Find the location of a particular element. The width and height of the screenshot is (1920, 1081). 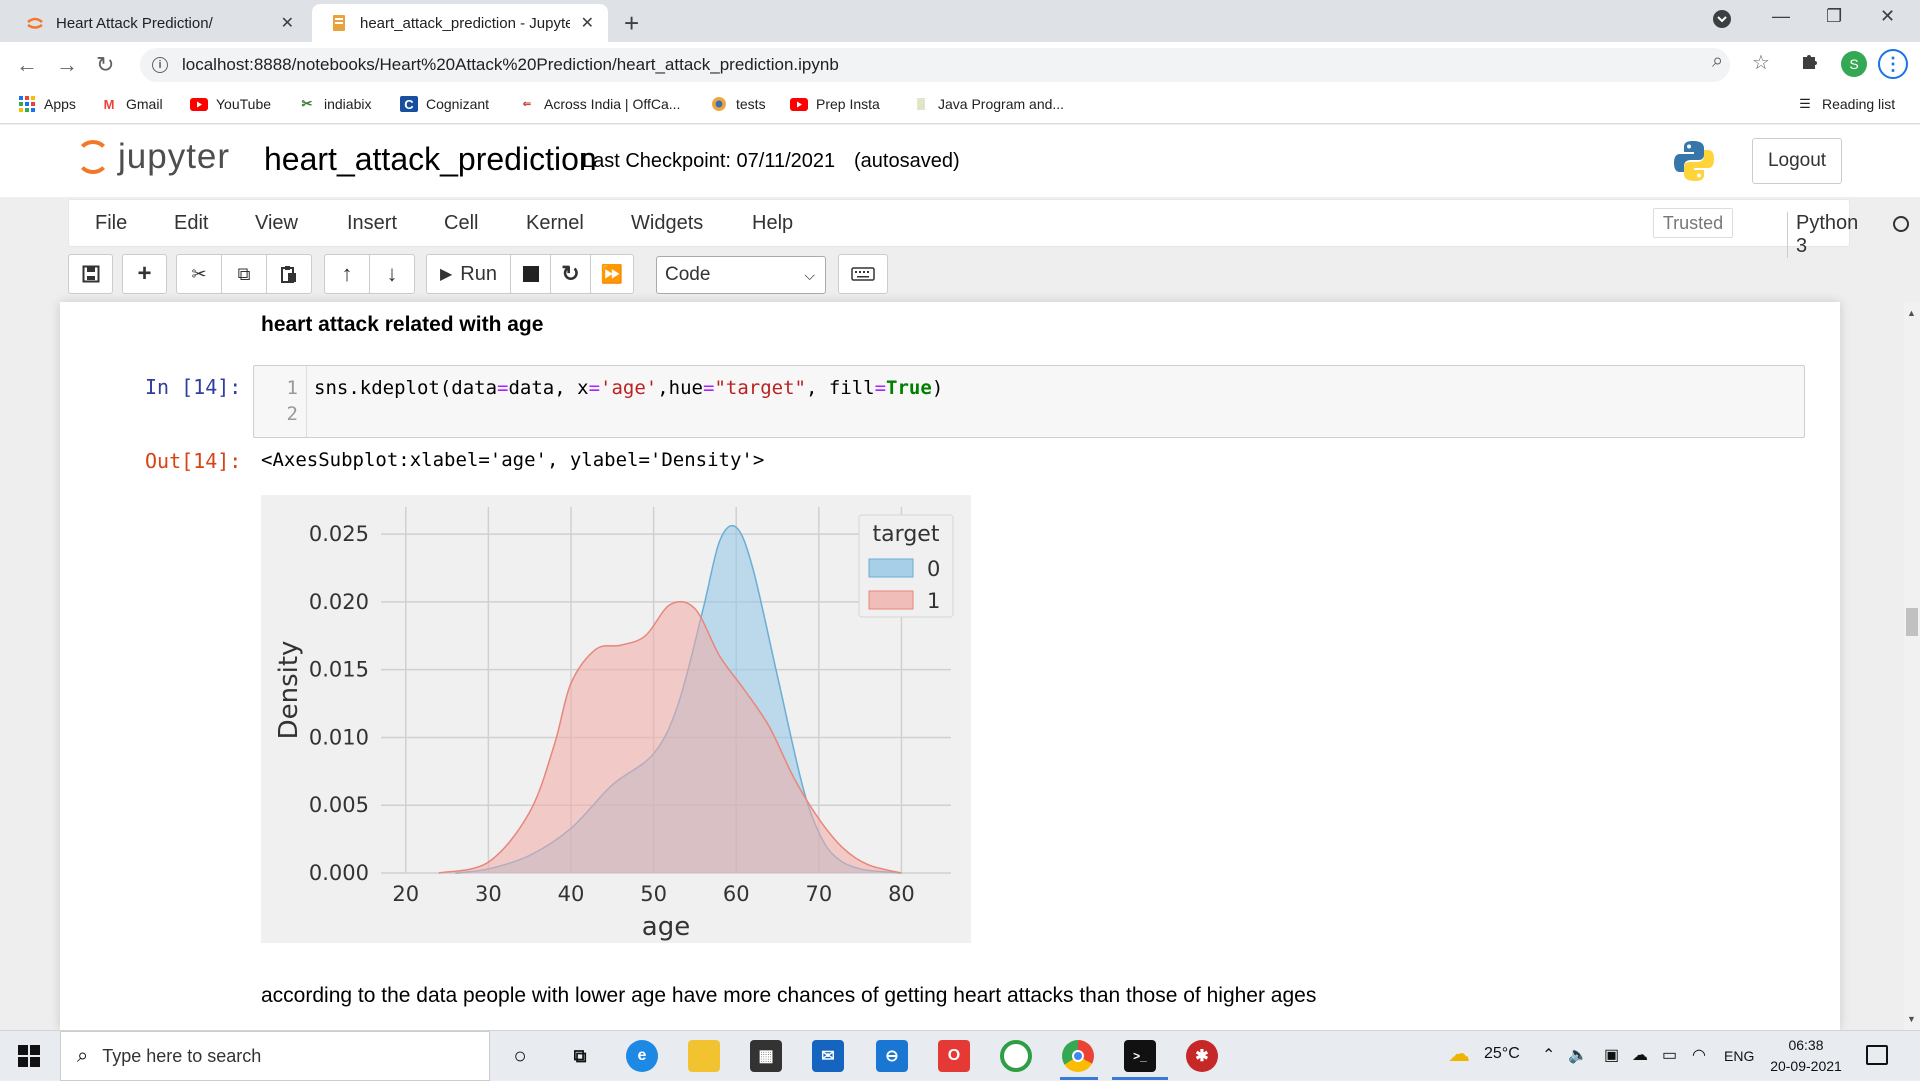

cell-type-select: Code ⌵ is located at coordinates (741, 275).